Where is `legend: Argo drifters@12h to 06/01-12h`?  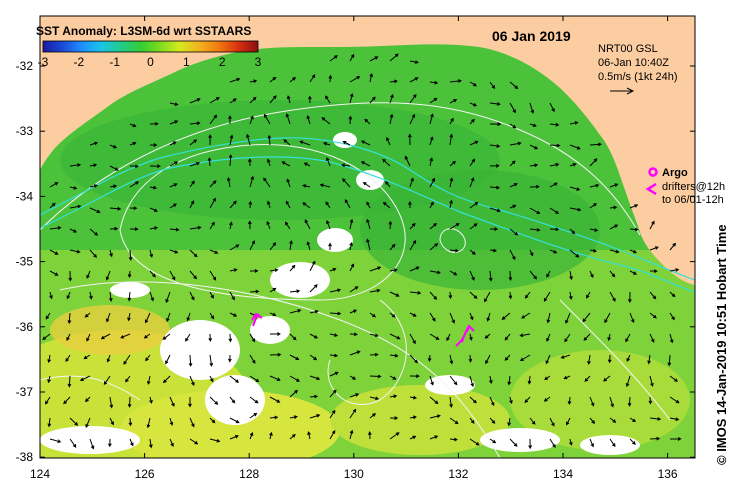
legend: Argo drifters@12h to 06/01-12h is located at coordinates (685, 186).